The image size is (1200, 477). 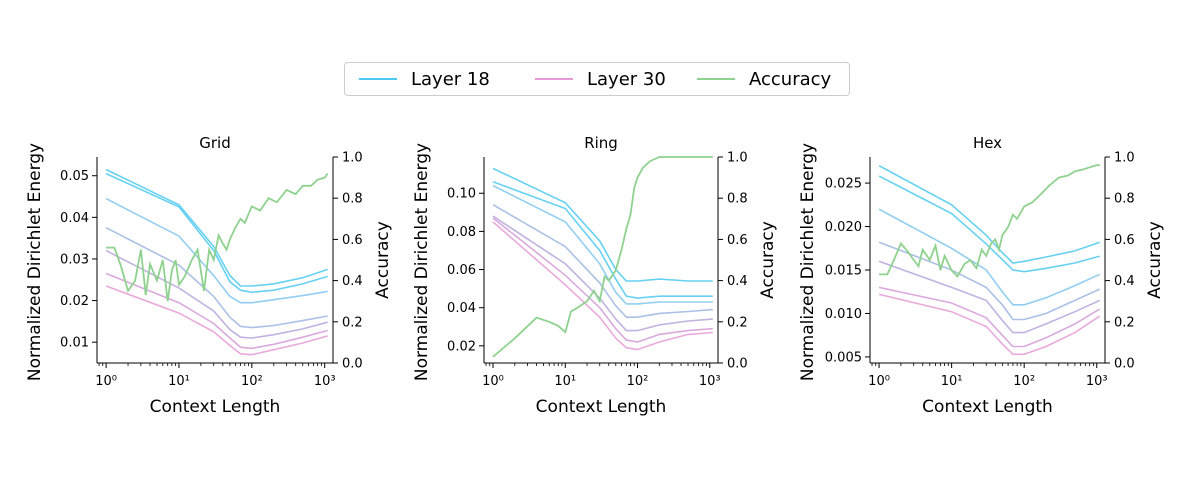 What do you see at coordinates (422, 262) in the screenshot?
I see `ring-ylabel: Normalized Dirichlet Energy` at bounding box center [422, 262].